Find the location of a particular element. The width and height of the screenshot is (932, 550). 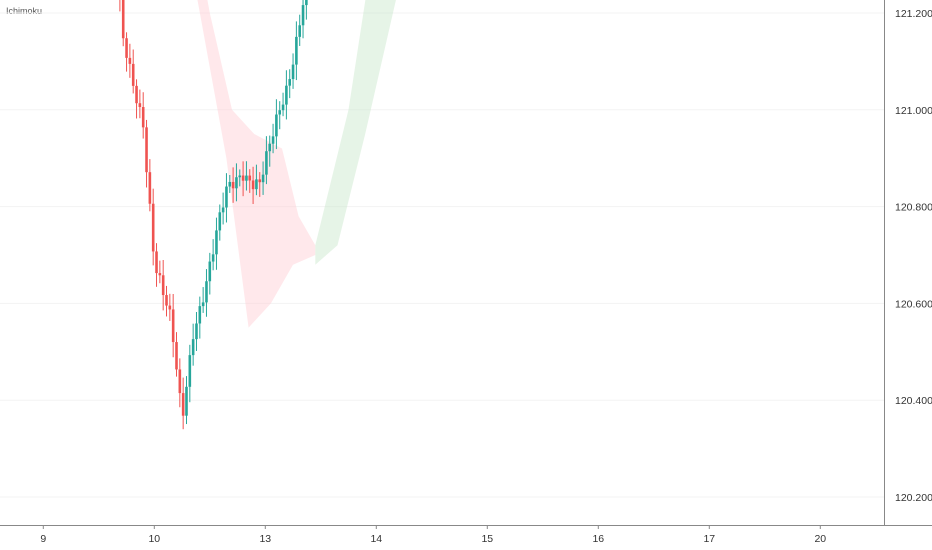

x-tick-label: 14 is located at coordinates (376, 539).